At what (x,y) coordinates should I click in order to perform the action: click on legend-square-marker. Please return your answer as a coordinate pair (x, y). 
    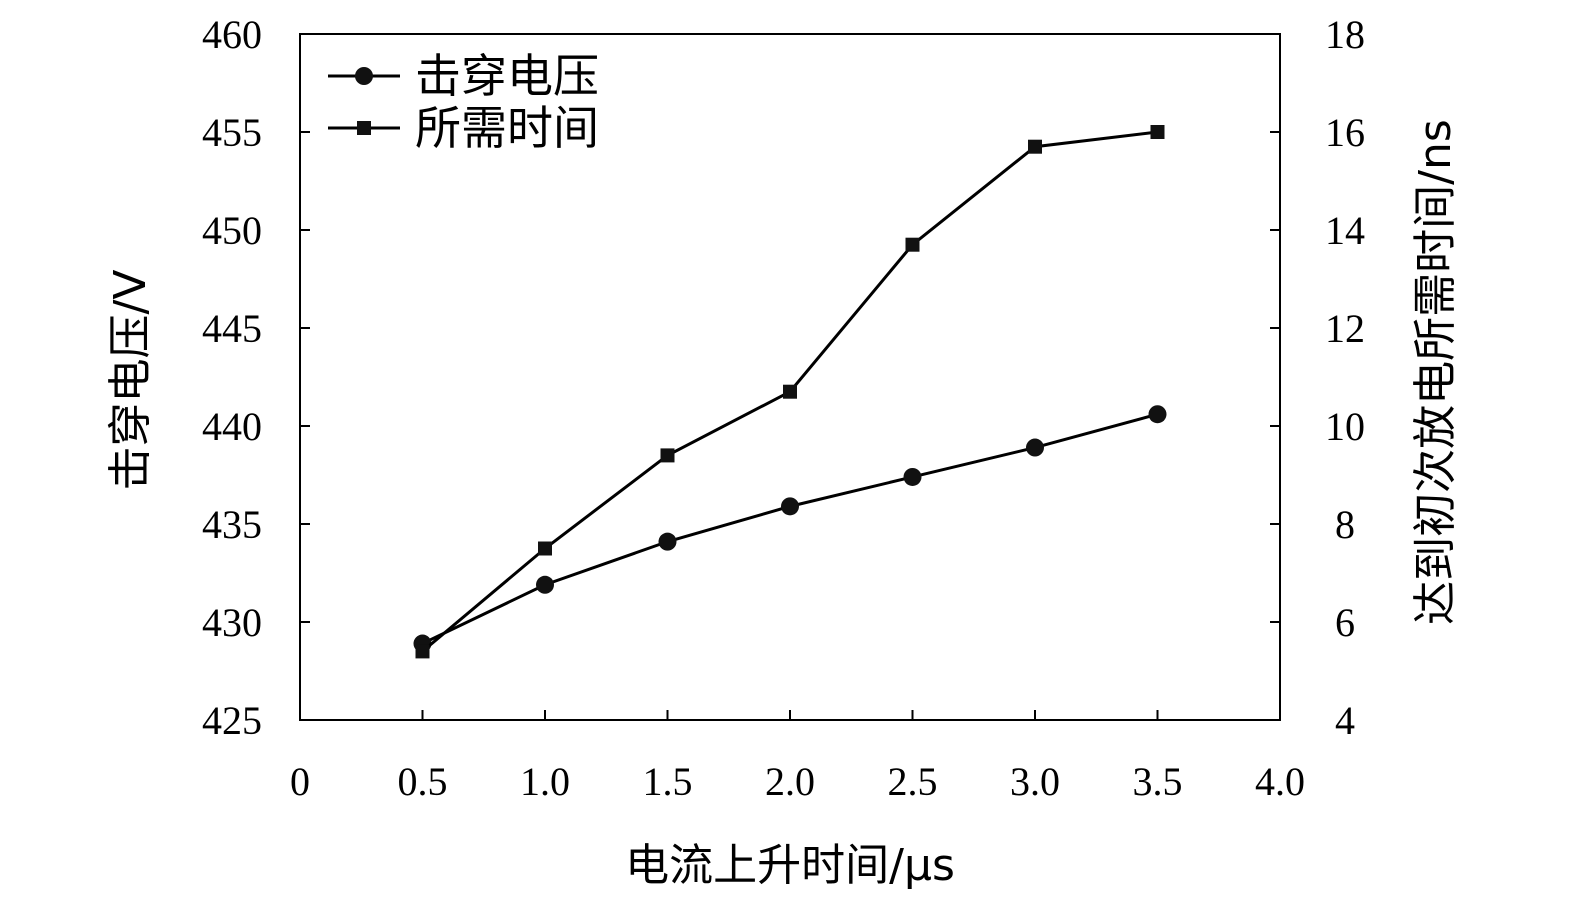
    Looking at the image, I should click on (364, 128).